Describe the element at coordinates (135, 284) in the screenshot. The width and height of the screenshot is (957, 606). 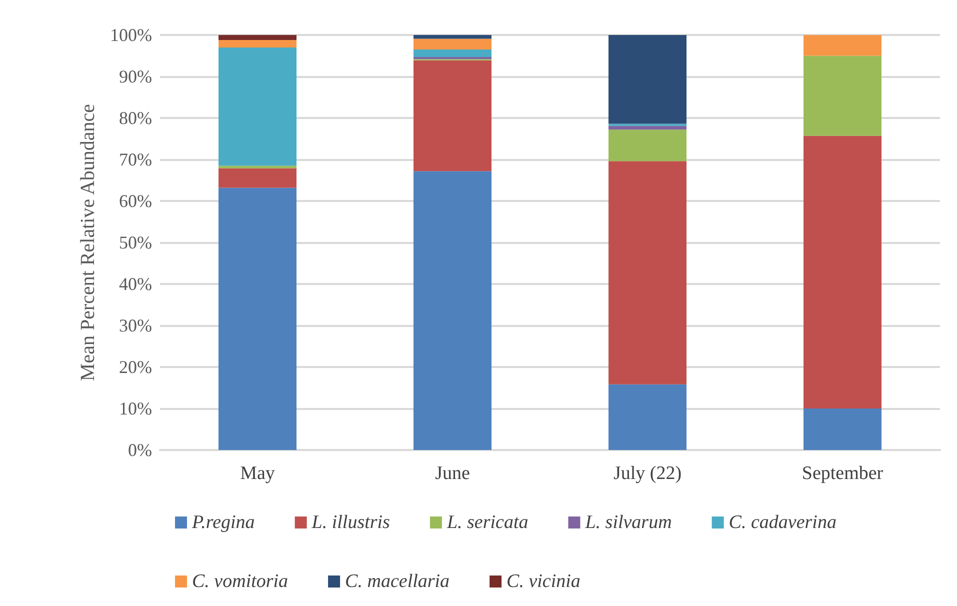
I see `y-tick-label: 40%` at that location.